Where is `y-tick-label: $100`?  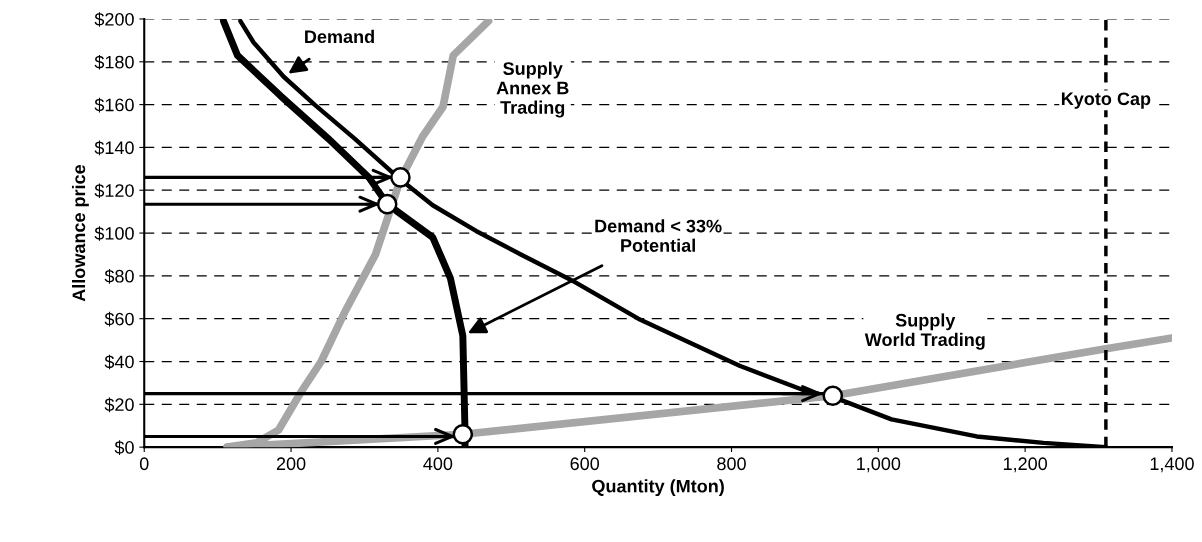 y-tick-label: $100 is located at coordinates (114, 233).